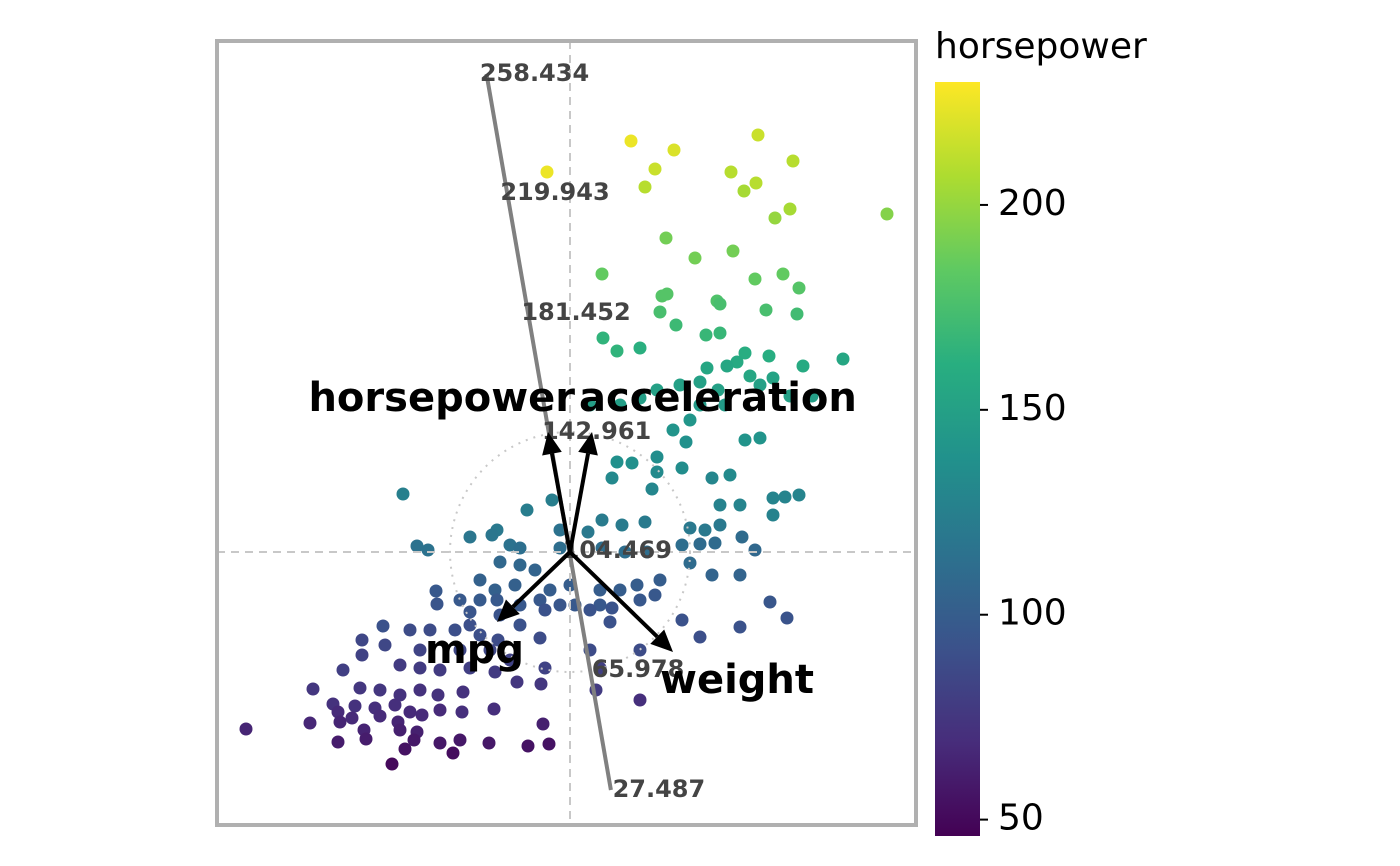  I want to click on loading-label: acceleration, so click(718, 398).